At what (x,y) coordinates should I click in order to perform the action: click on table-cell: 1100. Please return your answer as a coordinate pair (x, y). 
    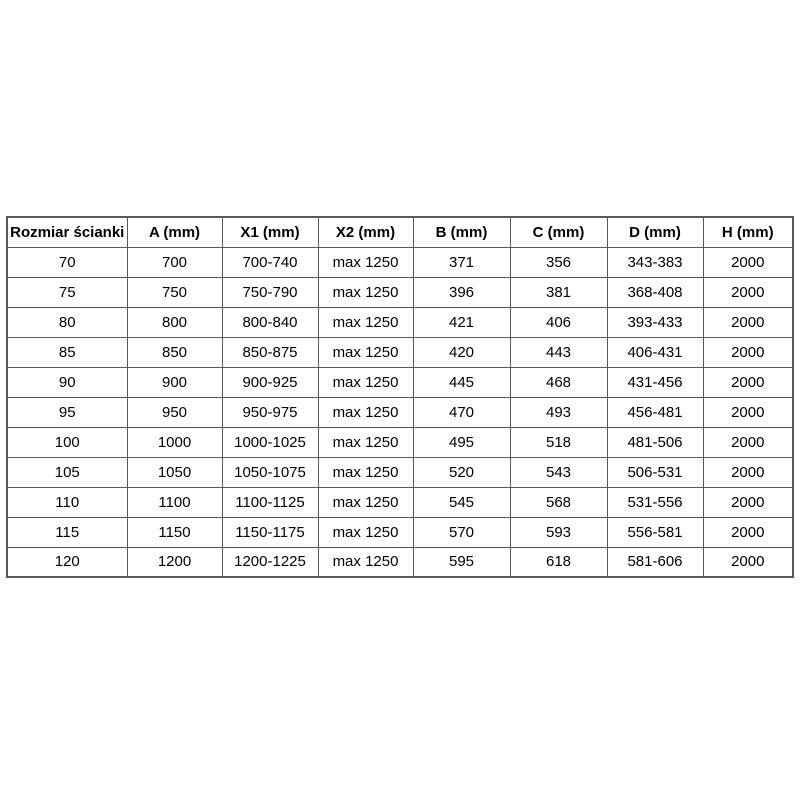
    Looking at the image, I should click on (174, 502).